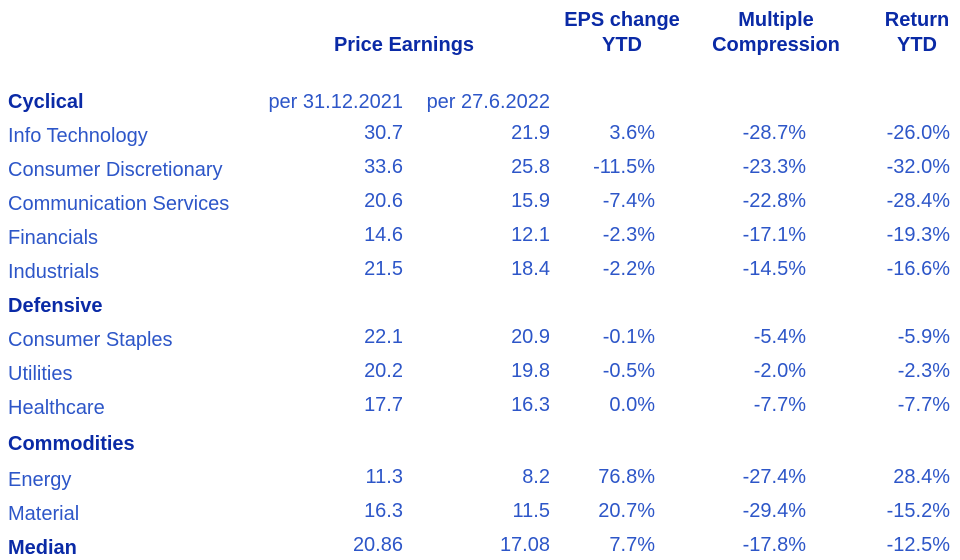 Image resolution: width=960 pixels, height=560 pixels. Describe the element at coordinates (779, 370) in the screenshot. I see `cell-multiple-compression: -2.0%` at that location.